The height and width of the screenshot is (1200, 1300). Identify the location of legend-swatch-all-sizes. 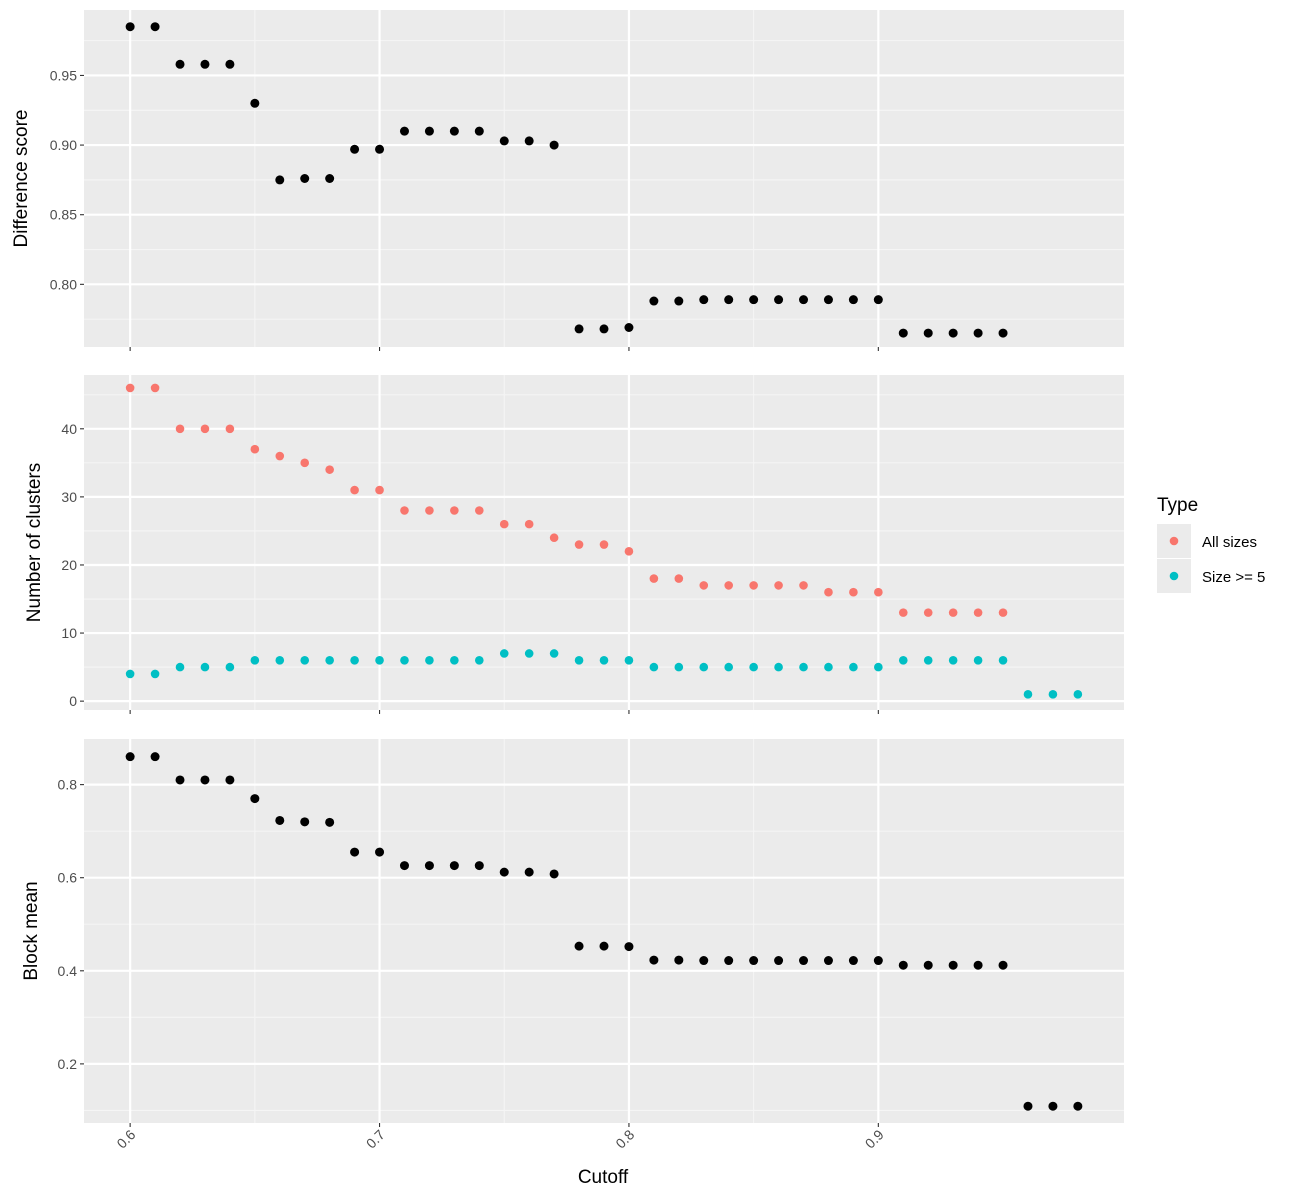
(1174, 541).